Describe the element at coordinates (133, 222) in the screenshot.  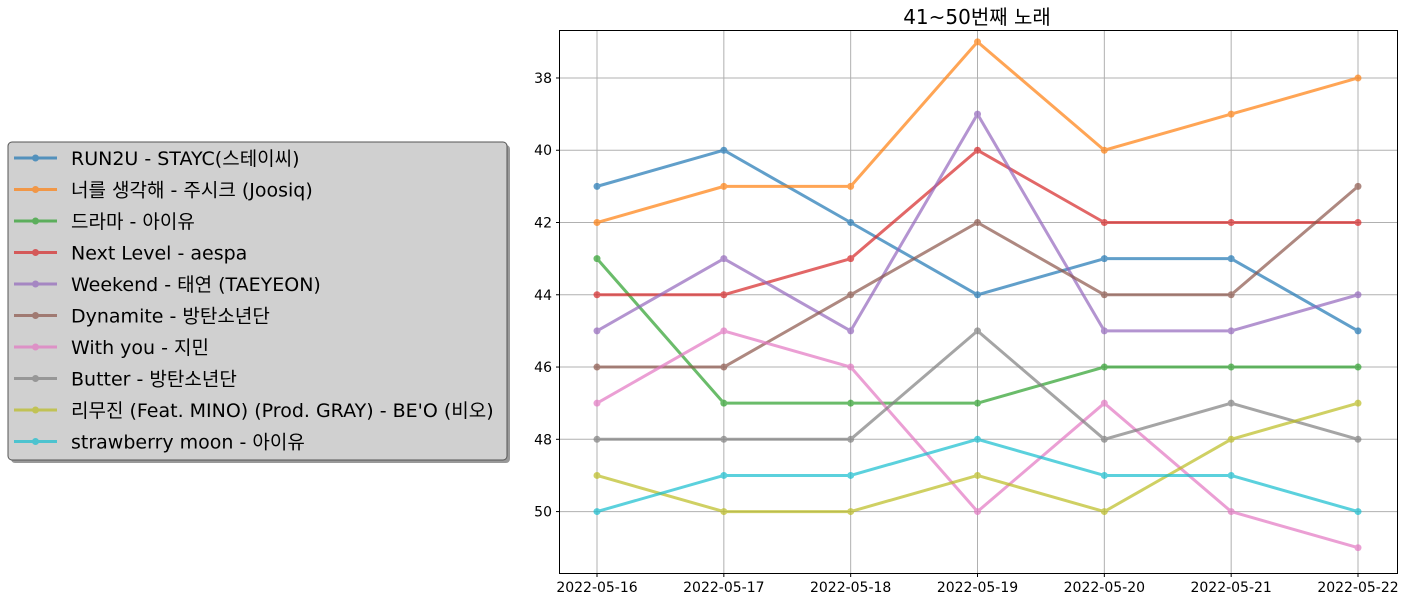
I see `legend-label: 드라마 - 아이유` at that location.